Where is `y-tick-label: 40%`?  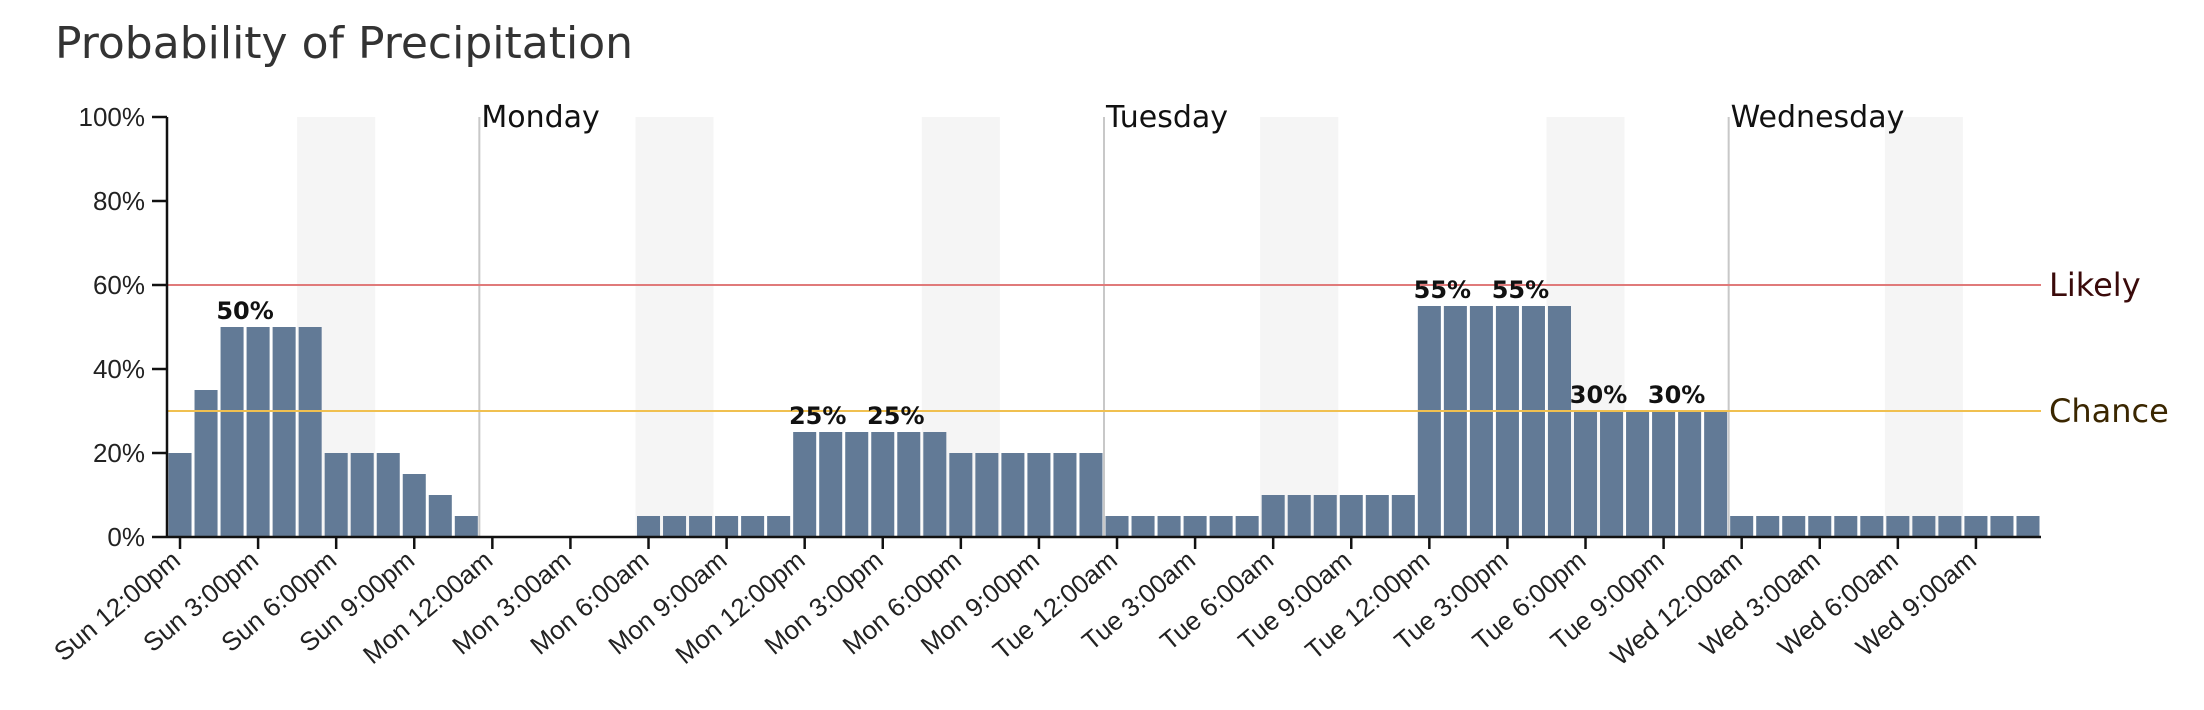 y-tick-label: 40% is located at coordinates (119, 369).